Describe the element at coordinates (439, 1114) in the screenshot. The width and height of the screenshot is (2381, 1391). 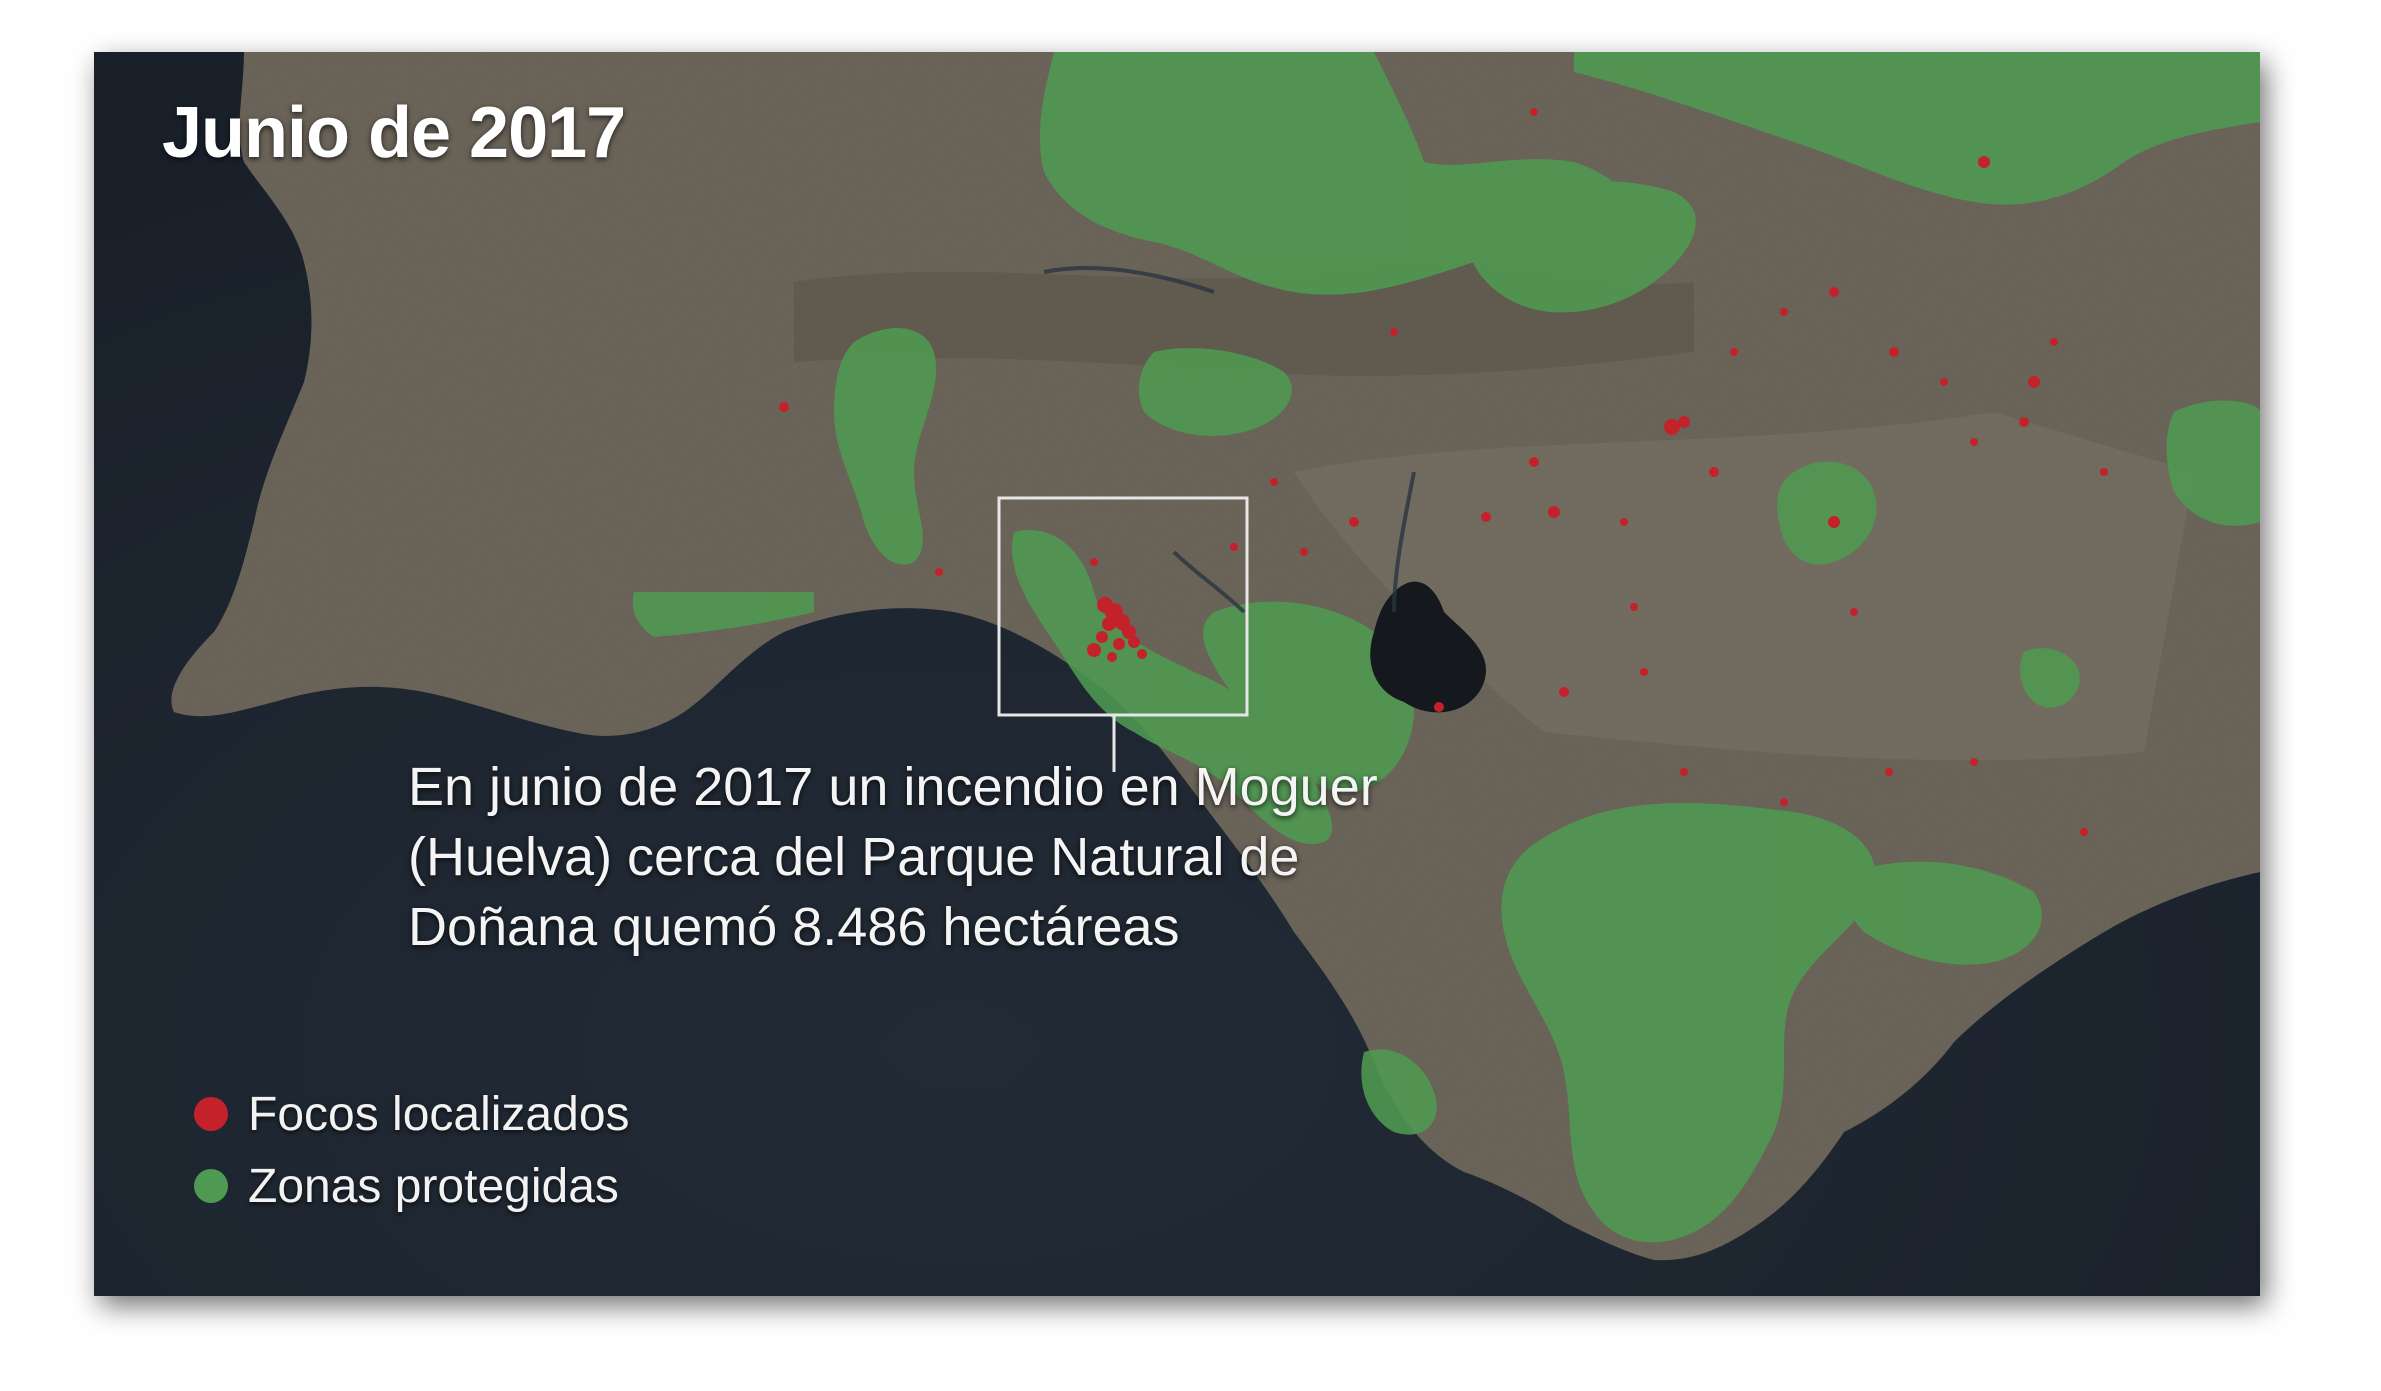
I see `legend-label: Focos localizados` at that location.